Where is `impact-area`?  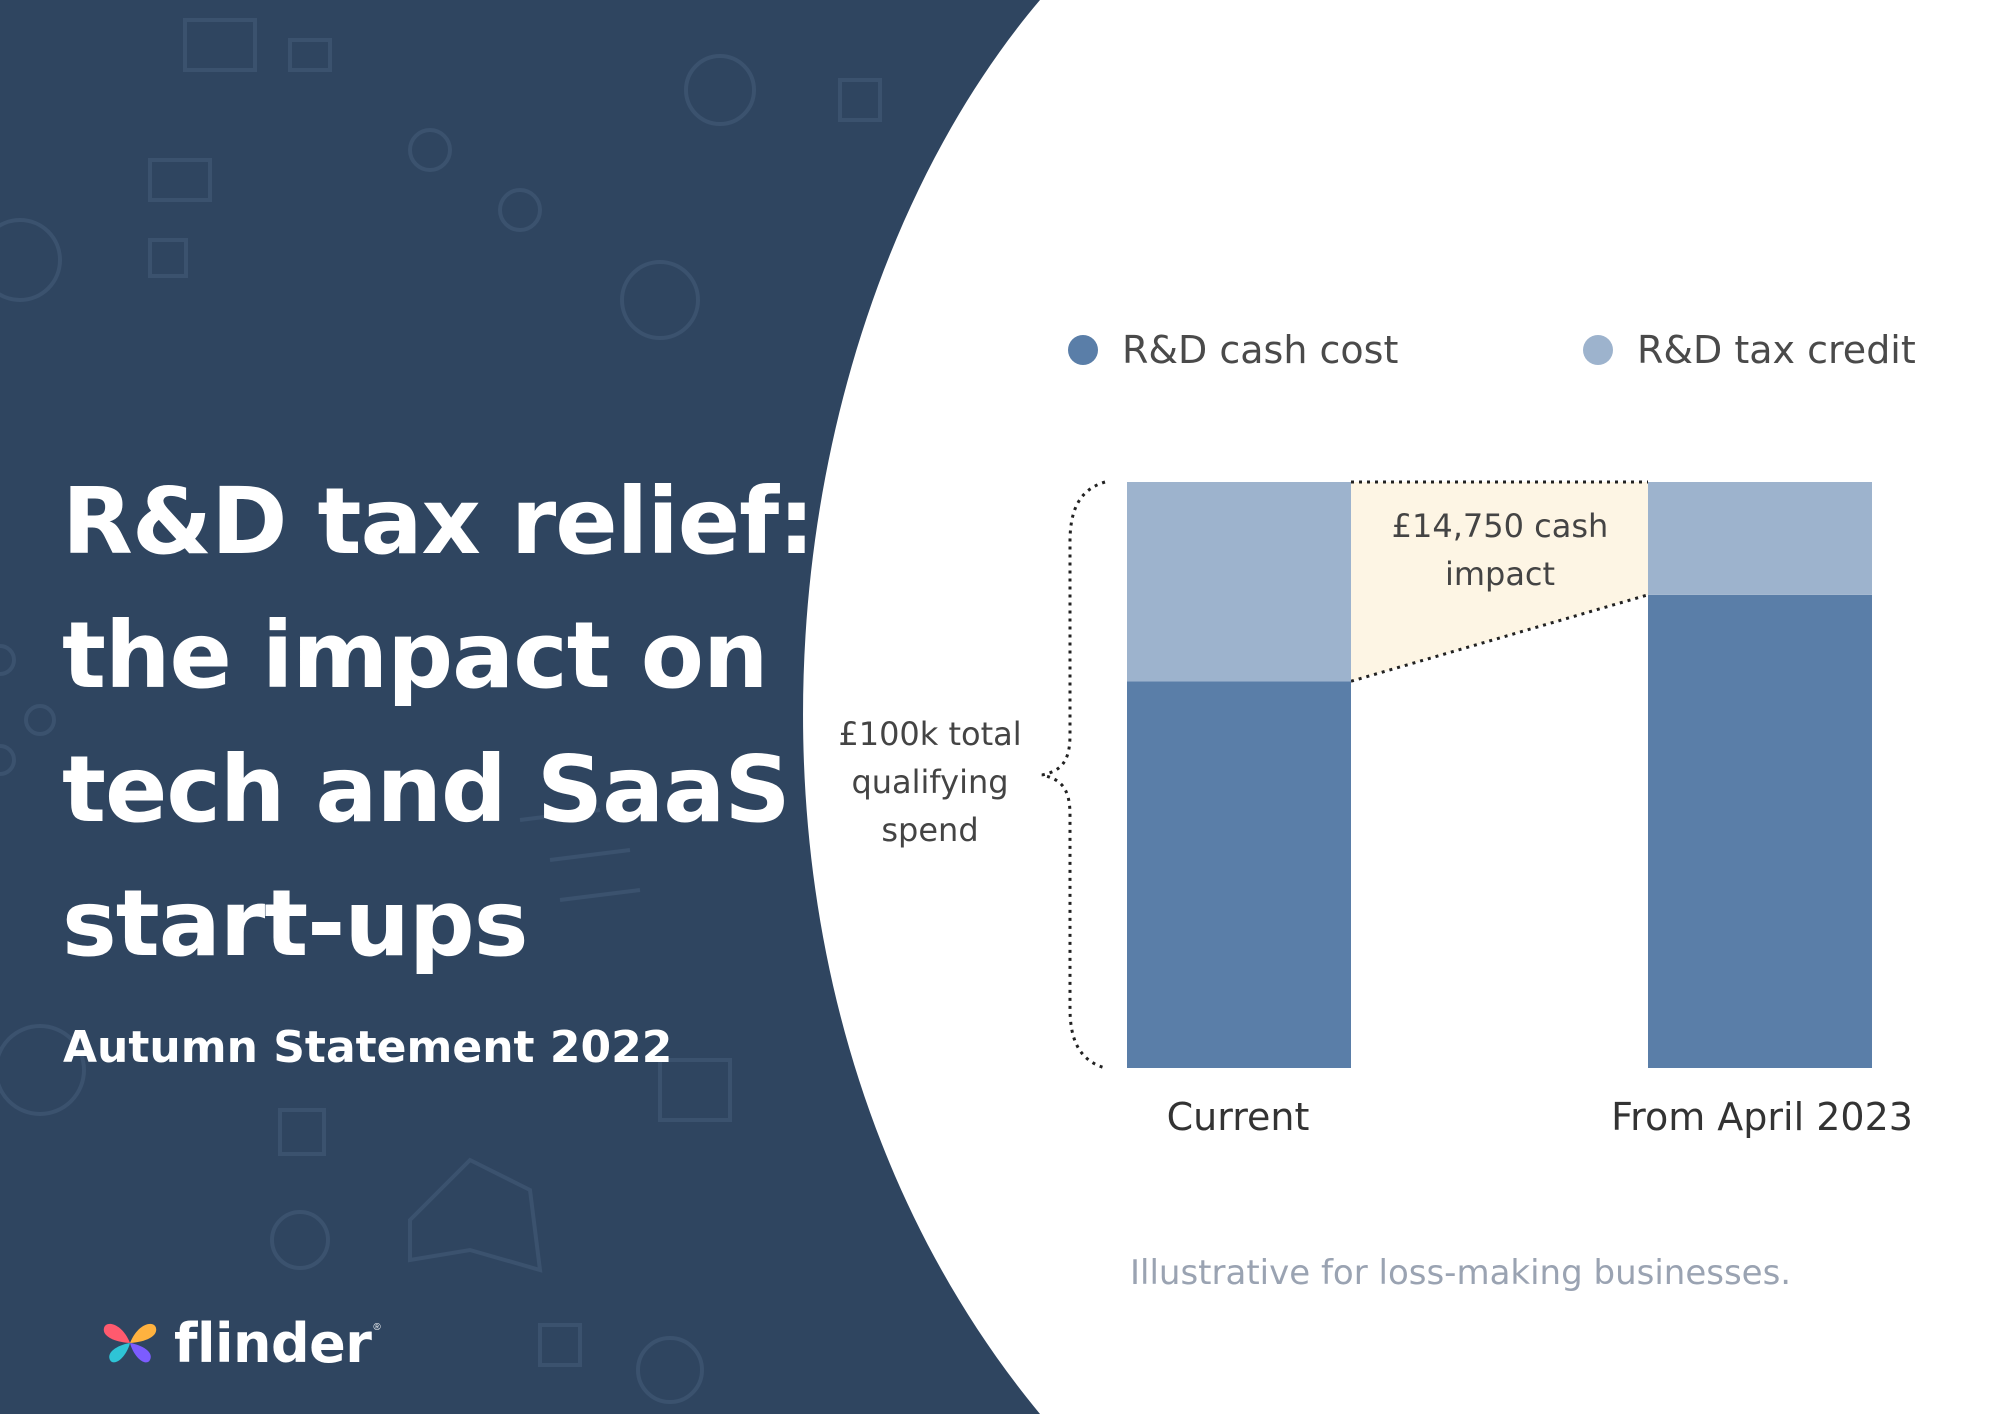
impact-area is located at coordinates (1499, 582).